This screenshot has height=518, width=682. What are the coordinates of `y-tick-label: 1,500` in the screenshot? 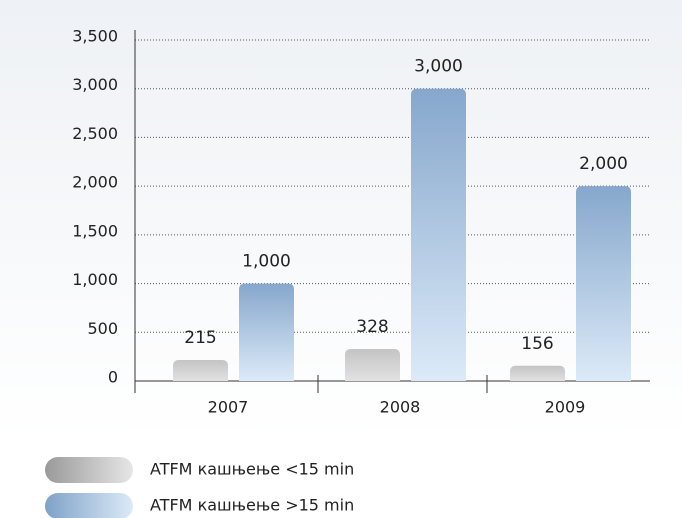 It's located at (95, 230).